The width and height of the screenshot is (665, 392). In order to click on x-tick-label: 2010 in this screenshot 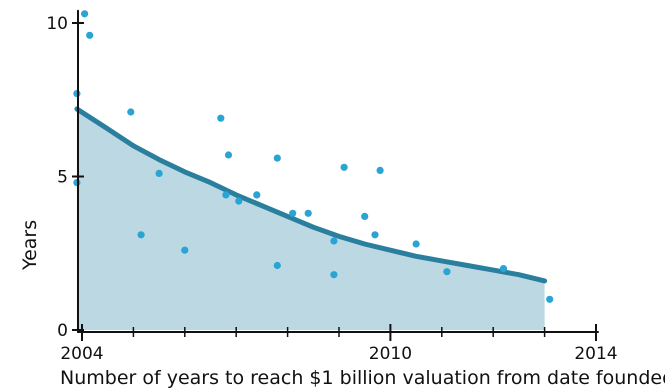, I will do `click(390, 354)`.